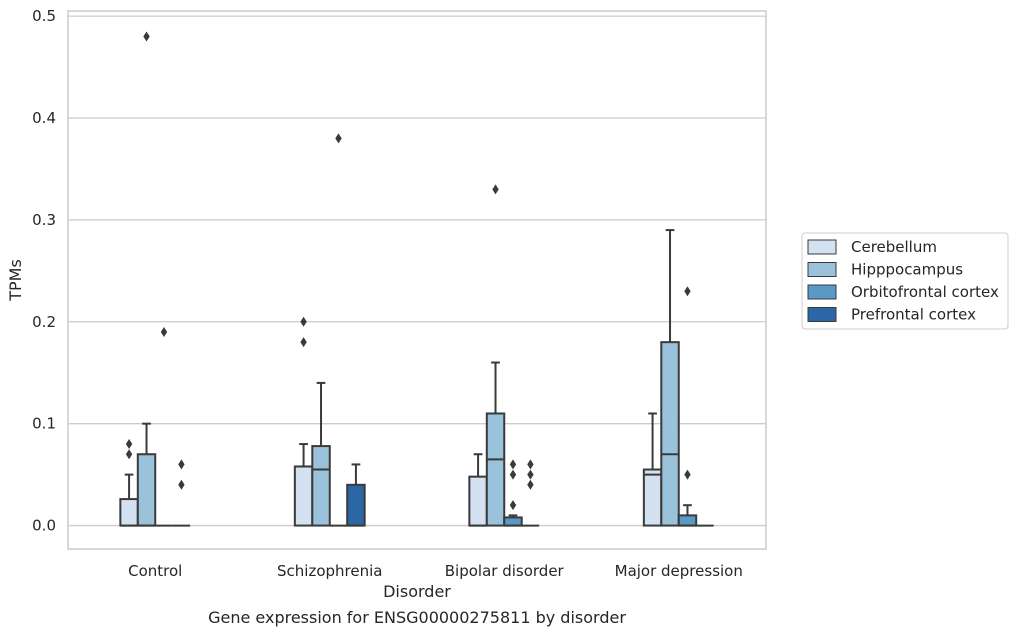  Describe the element at coordinates (329, 571) in the screenshot. I see `x-tick-label: Schizophrenia` at that location.